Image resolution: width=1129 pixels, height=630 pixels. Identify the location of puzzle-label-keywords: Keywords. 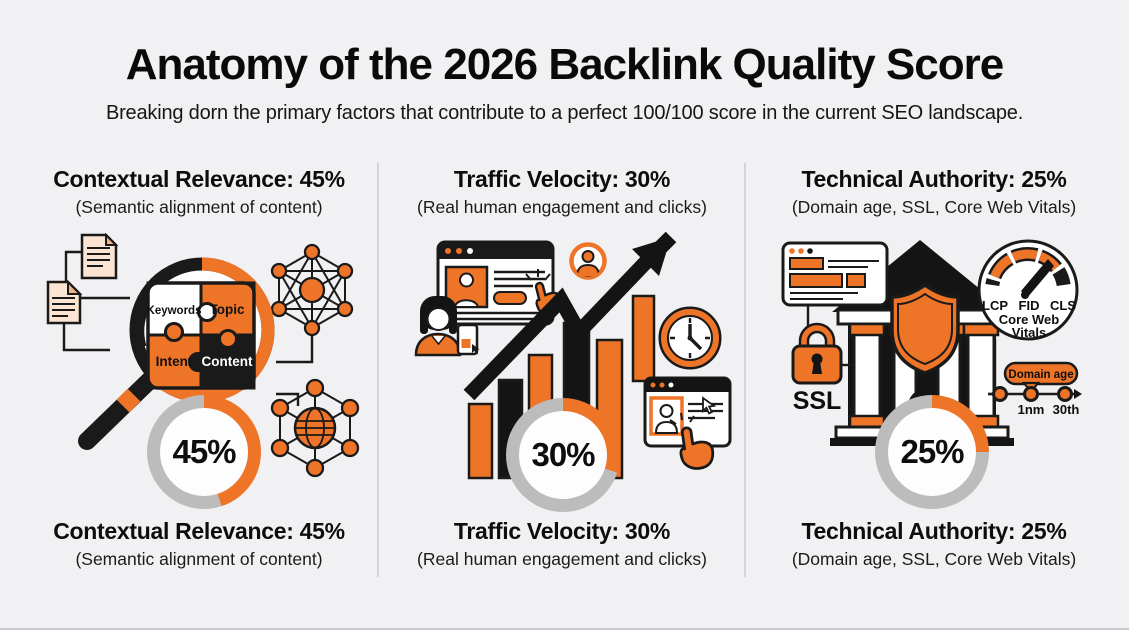
(174, 311).